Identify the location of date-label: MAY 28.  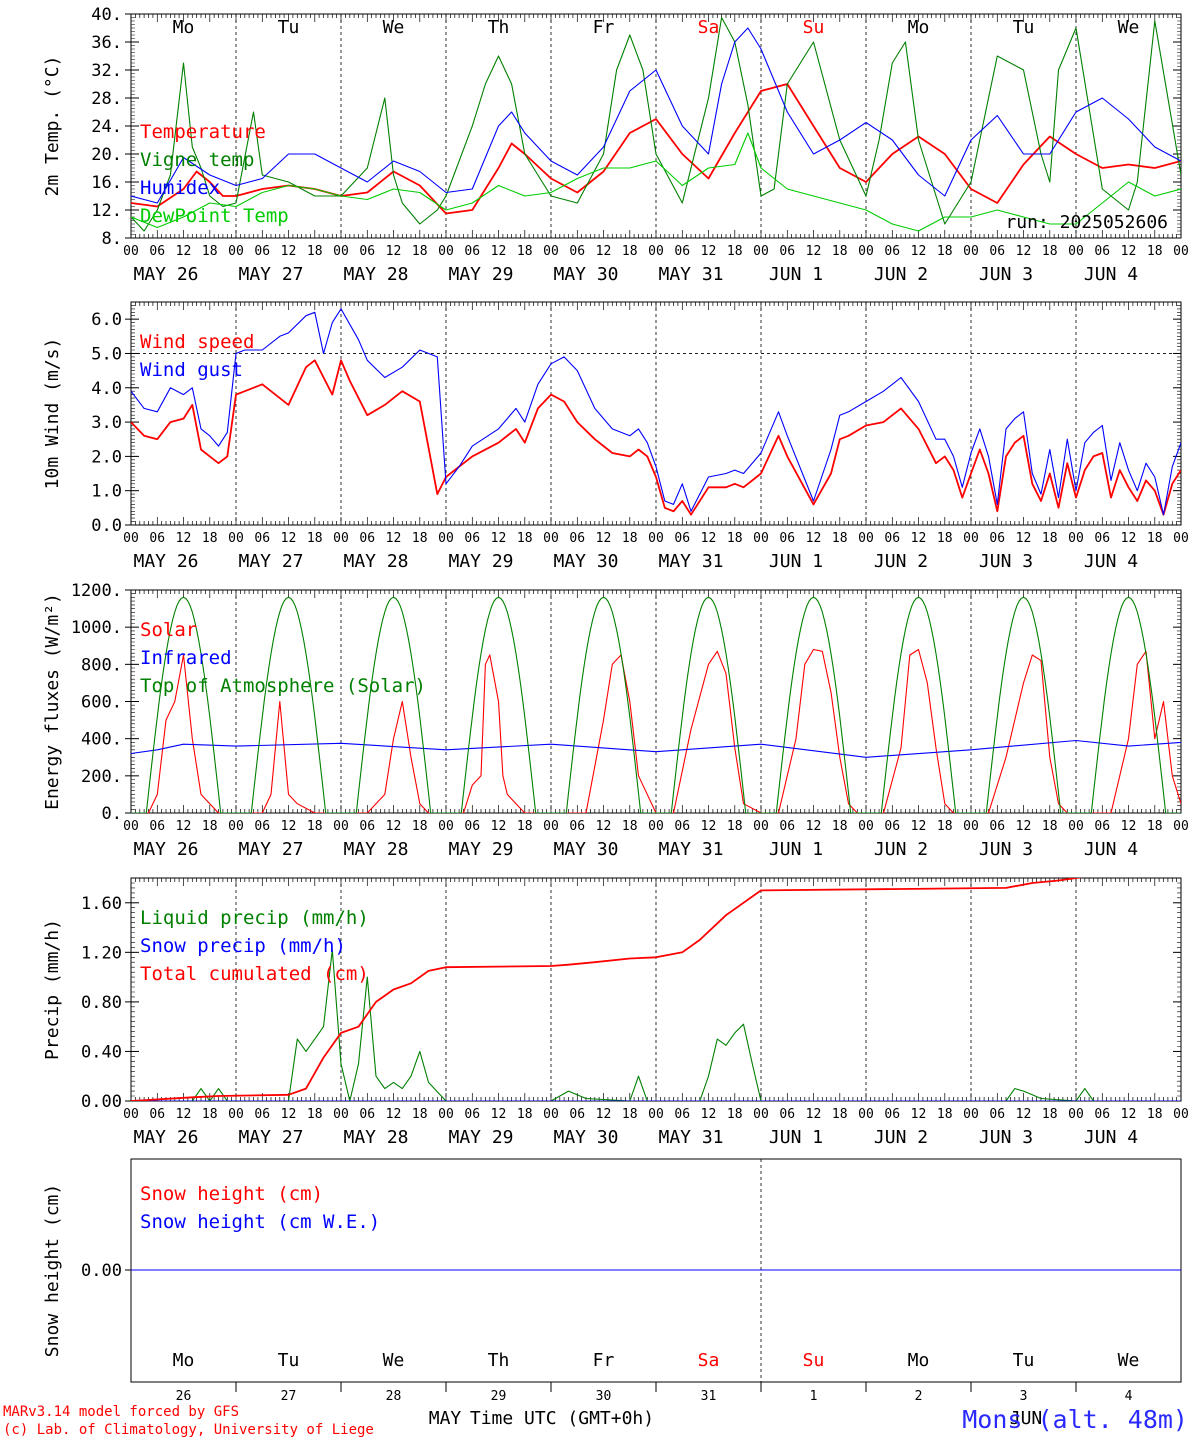
(375, 1137).